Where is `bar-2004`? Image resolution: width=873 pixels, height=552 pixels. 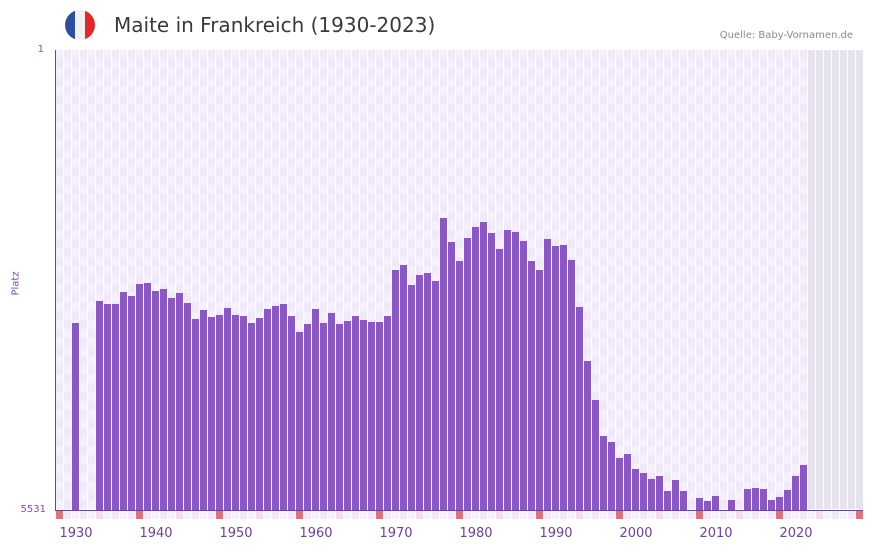
bar-2004 is located at coordinates (667, 500).